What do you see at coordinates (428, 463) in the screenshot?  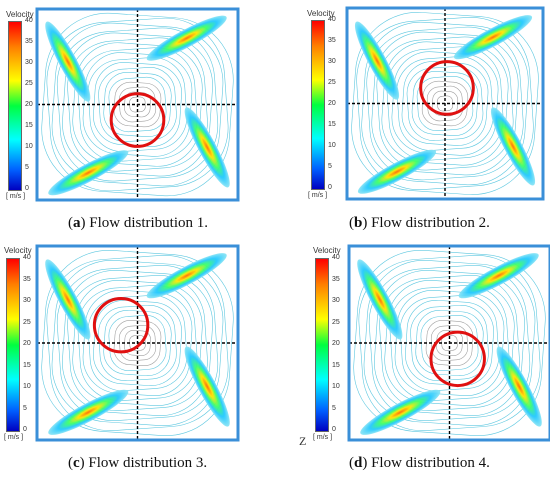 I see `caption-text: Flow distribution 4.` at bounding box center [428, 463].